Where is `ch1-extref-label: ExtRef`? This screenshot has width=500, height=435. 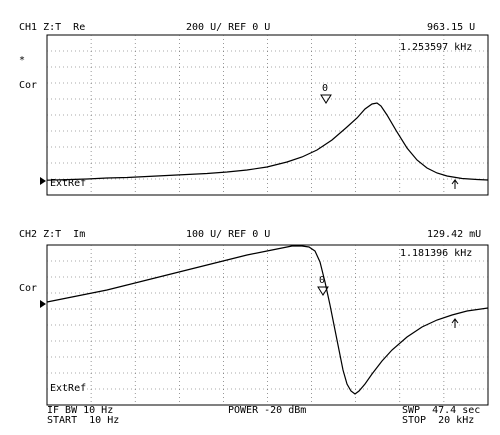
ch1-extref-label: ExtRef is located at coordinates (68, 183).